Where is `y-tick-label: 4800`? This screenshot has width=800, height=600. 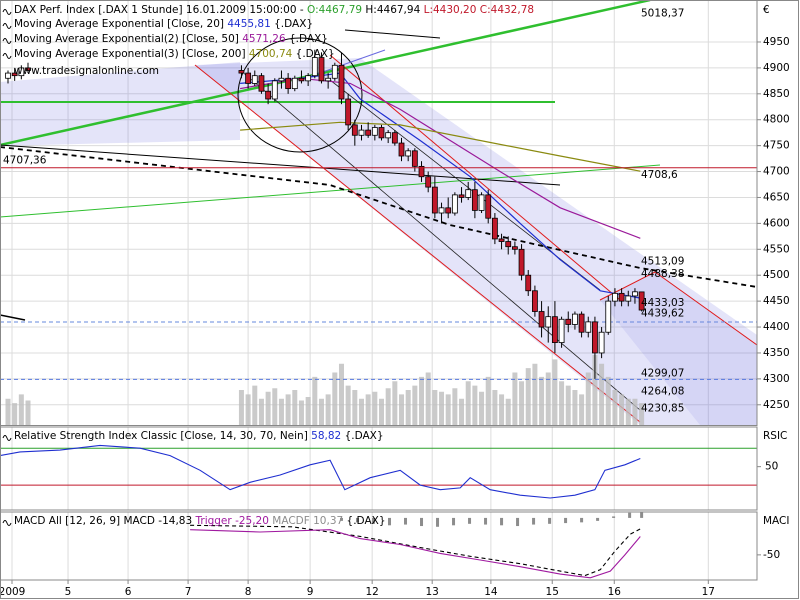 y-tick-label: 4800 is located at coordinates (776, 120).